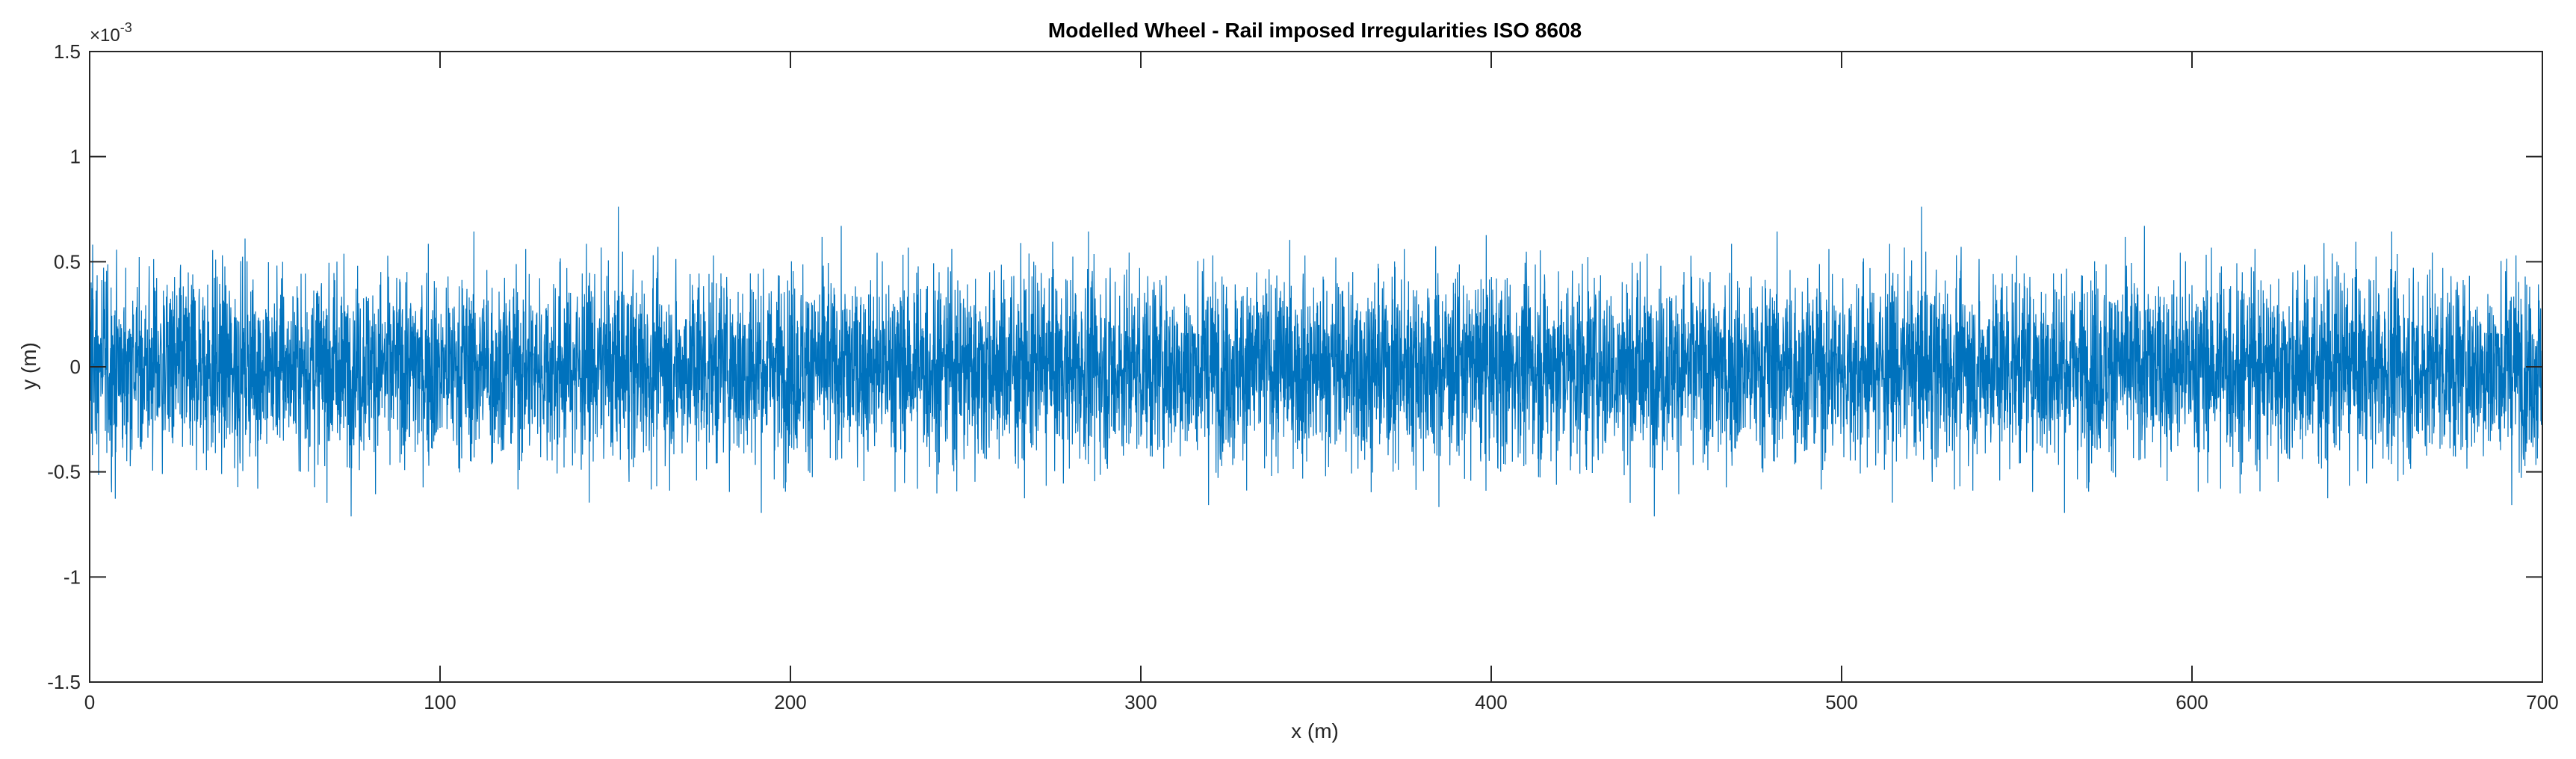 Image resolution: width=2576 pixels, height=759 pixels. I want to click on y-exponent-label: ×10⁻³, so click(111, 33).